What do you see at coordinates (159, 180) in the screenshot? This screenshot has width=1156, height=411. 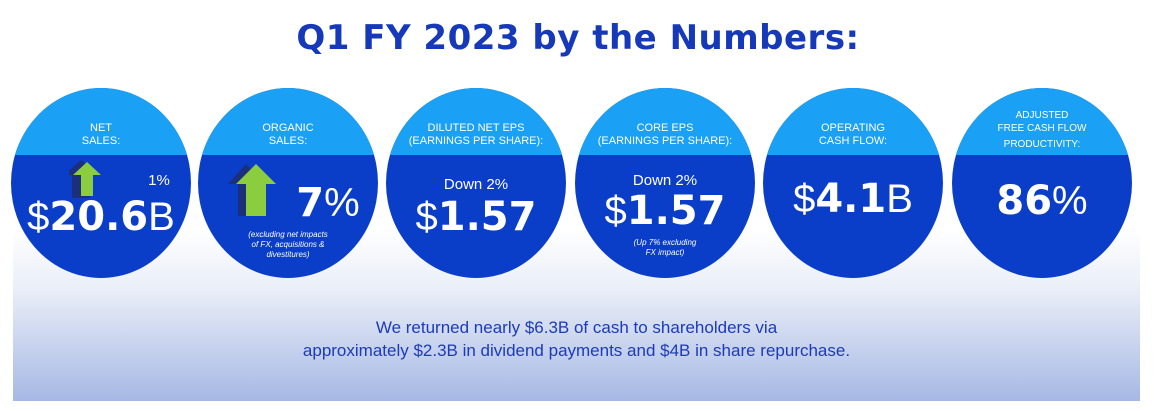 I see `metric-change: 1%` at bounding box center [159, 180].